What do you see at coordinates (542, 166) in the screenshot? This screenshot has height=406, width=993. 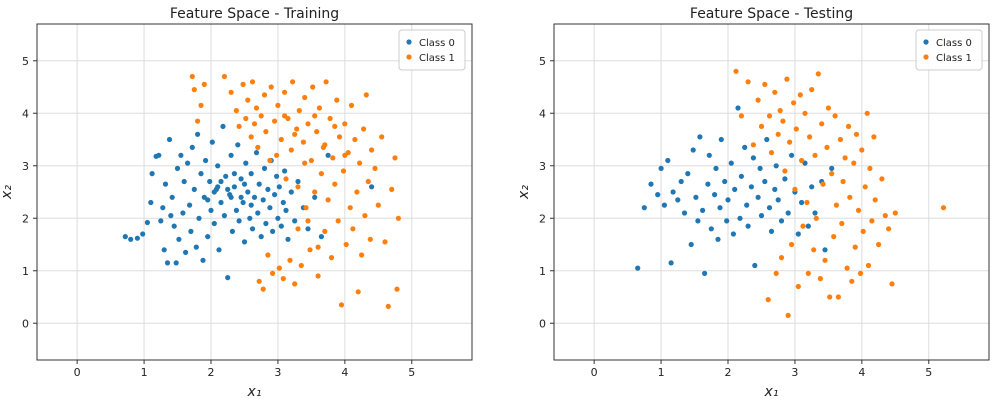 I see `y-tick-label: 3` at bounding box center [542, 166].